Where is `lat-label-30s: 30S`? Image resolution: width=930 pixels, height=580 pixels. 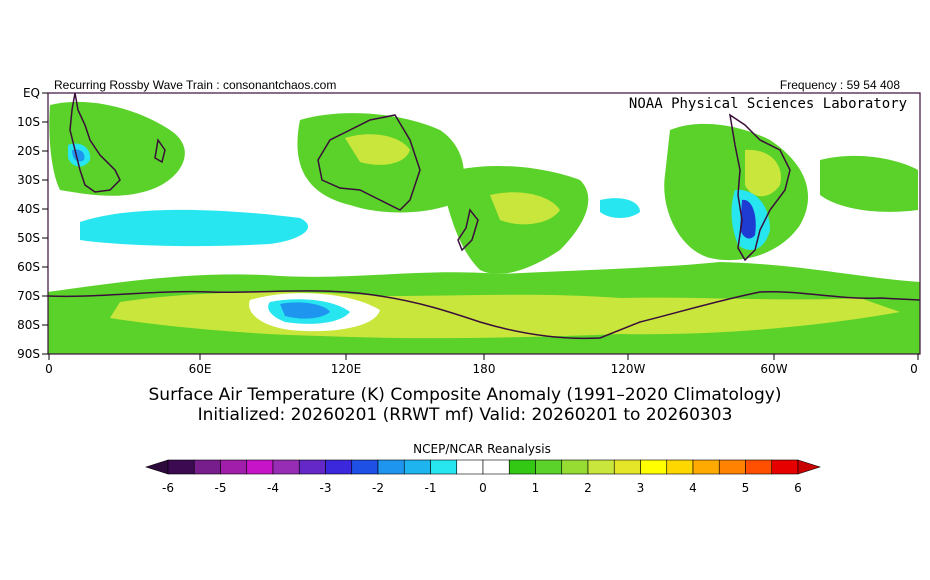 lat-label-30s: 30S is located at coordinates (28, 180).